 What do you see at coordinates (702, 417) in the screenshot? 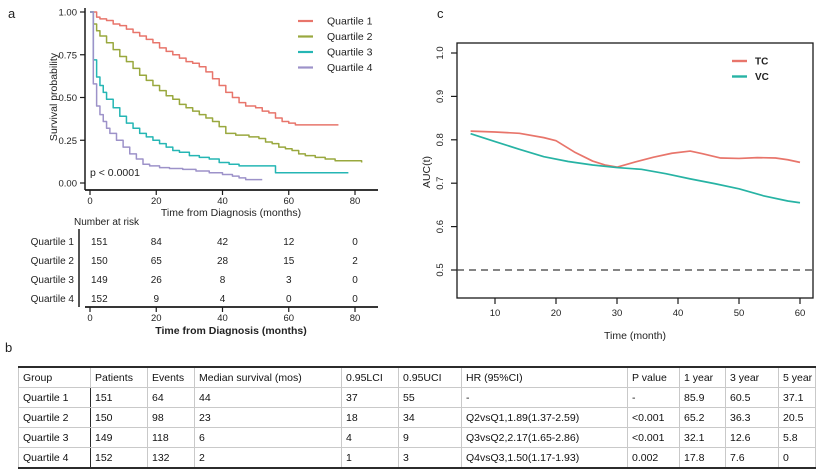
I see `table-cell: 65.2` at bounding box center [702, 417].